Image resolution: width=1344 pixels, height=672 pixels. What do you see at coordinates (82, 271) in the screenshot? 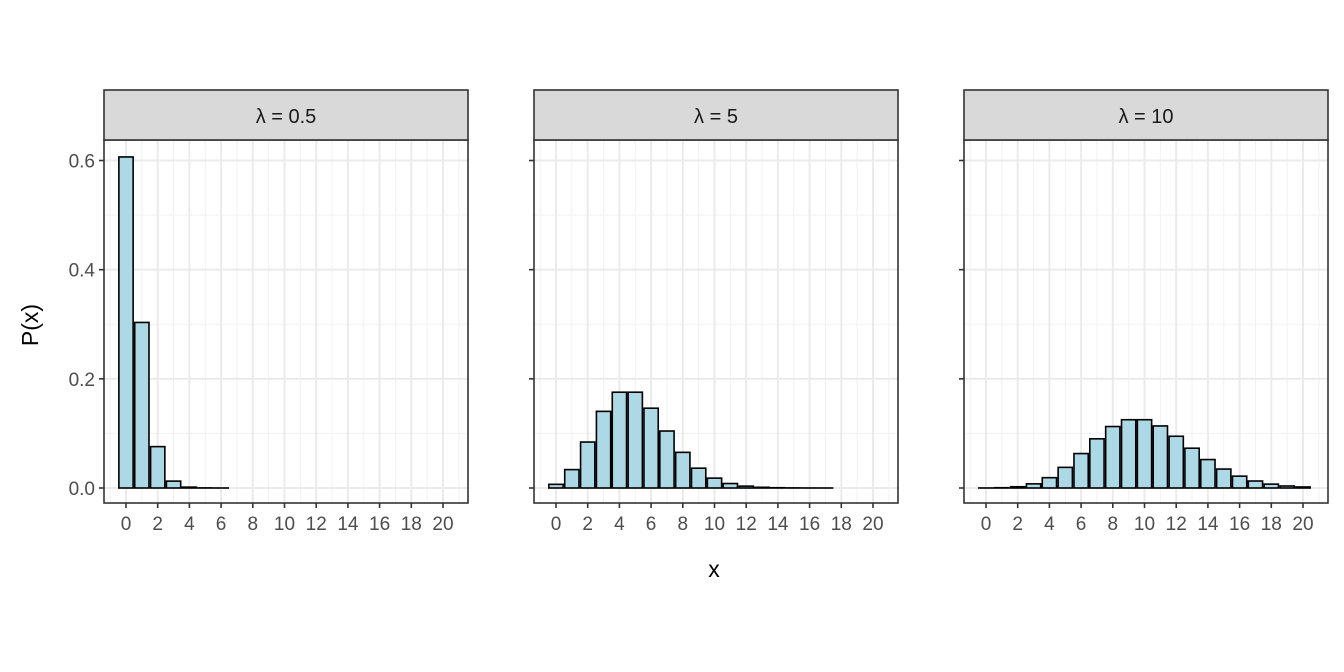
I see `y-tick-label: 0.4` at bounding box center [82, 271].